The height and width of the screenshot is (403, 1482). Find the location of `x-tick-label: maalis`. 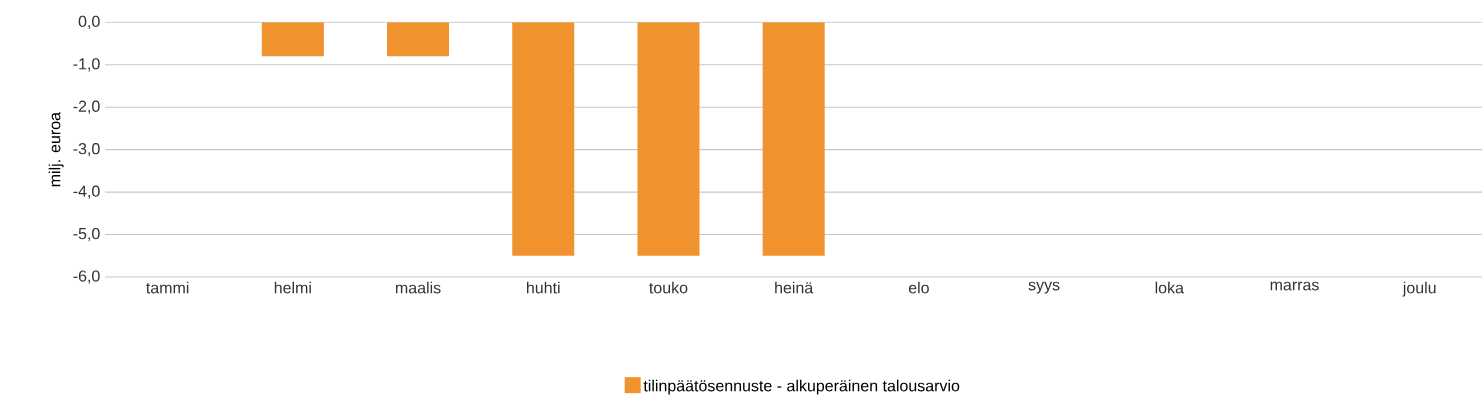

x-tick-label: maalis is located at coordinates (418, 287).